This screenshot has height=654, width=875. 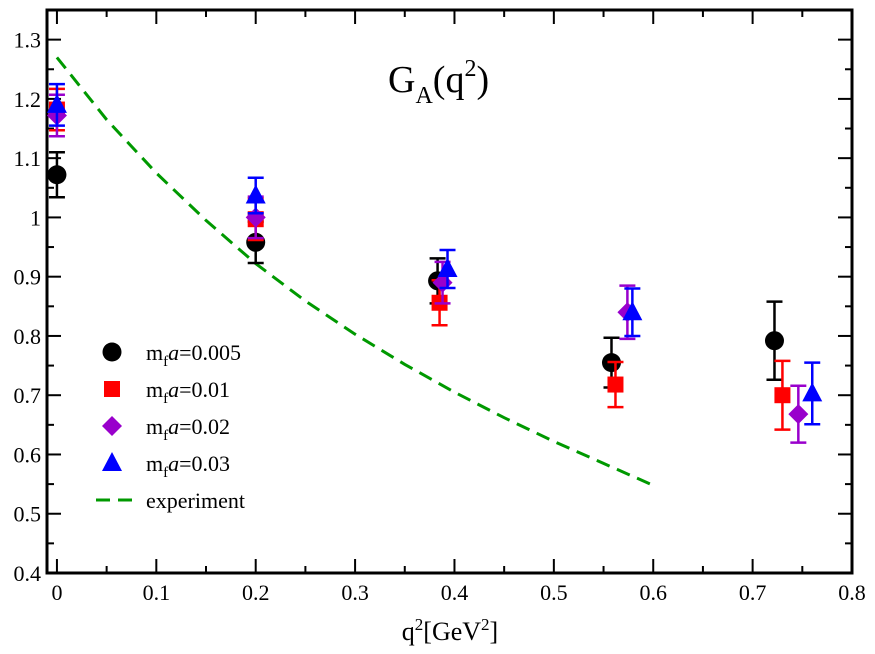 I want to click on y-tick-label: 1, so click(x=35, y=217).